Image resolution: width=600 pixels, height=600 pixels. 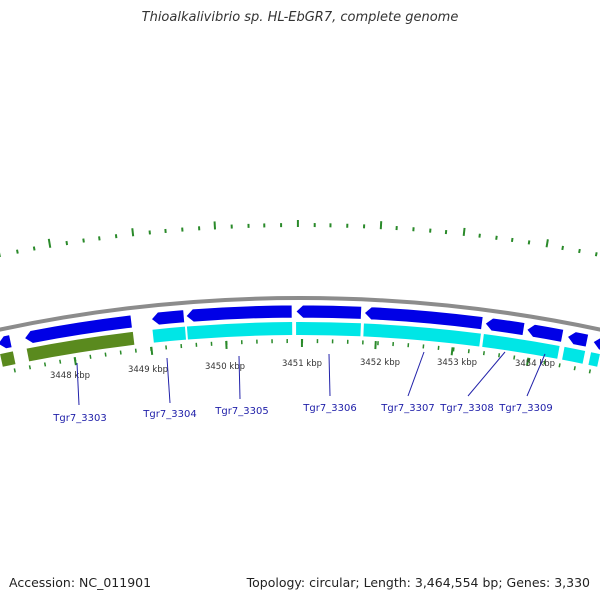 What do you see at coordinates (457, 363) in the screenshot?
I see `scale-label: 3453 kbp` at bounding box center [457, 363].